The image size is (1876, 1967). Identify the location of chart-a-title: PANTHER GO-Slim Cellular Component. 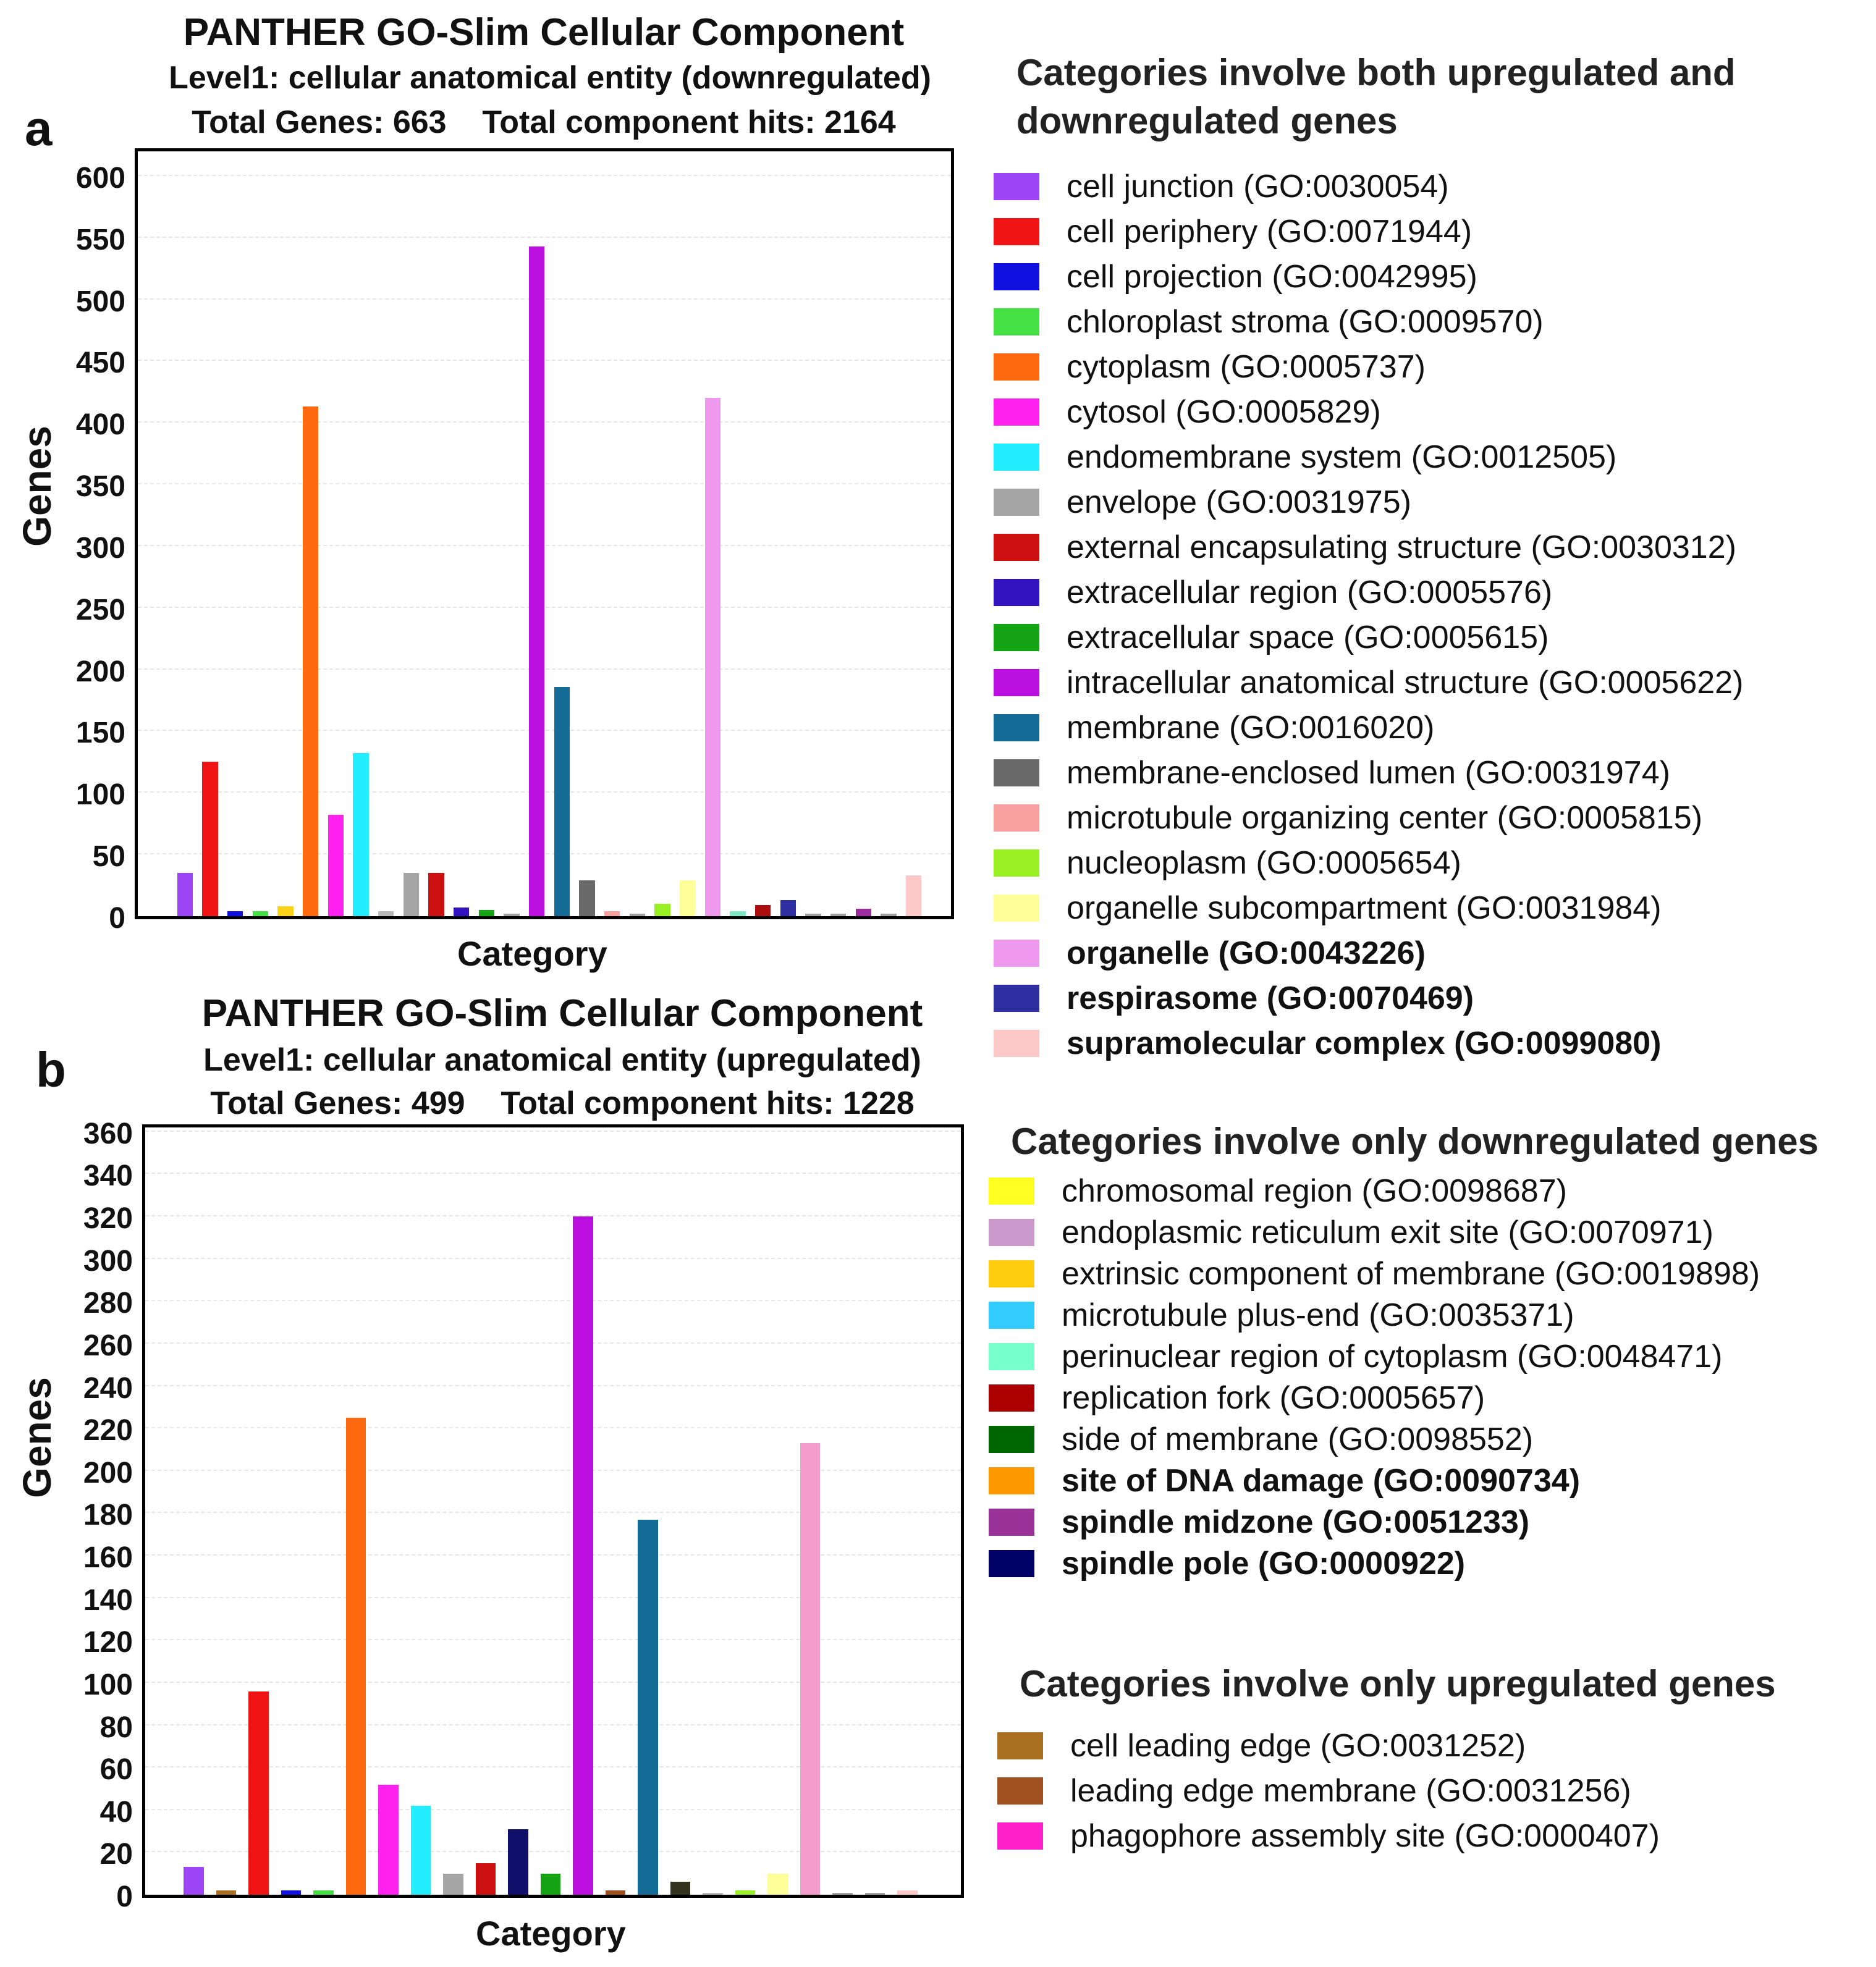
(544, 32).